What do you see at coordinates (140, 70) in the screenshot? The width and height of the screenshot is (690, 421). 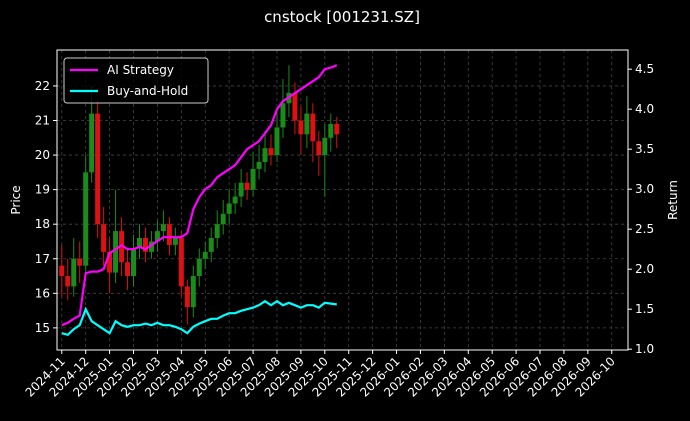 I see `legend-label: AI Strategy` at bounding box center [140, 70].